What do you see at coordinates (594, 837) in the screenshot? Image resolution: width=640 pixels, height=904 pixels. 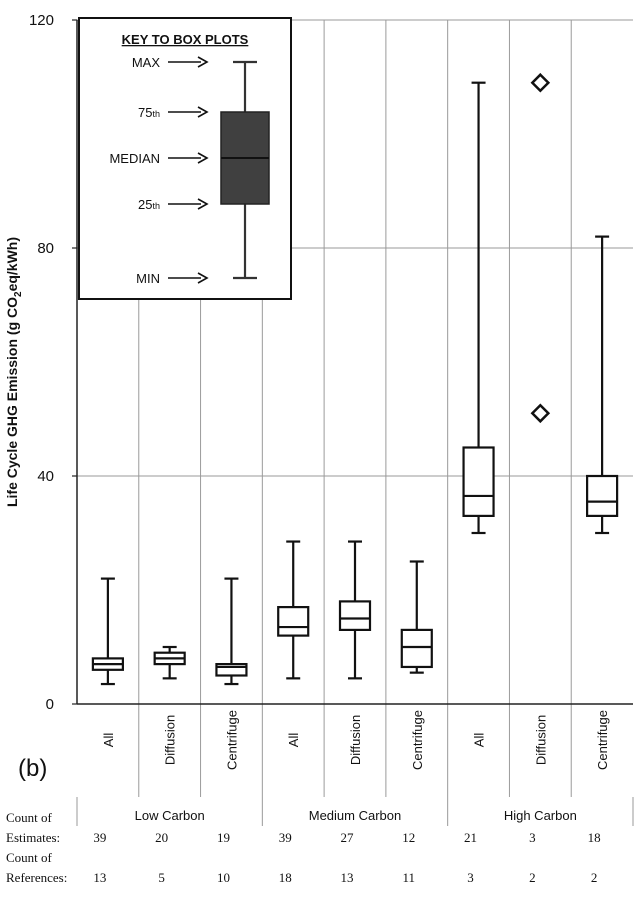 I see `estimate-count: 18` at bounding box center [594, 837].